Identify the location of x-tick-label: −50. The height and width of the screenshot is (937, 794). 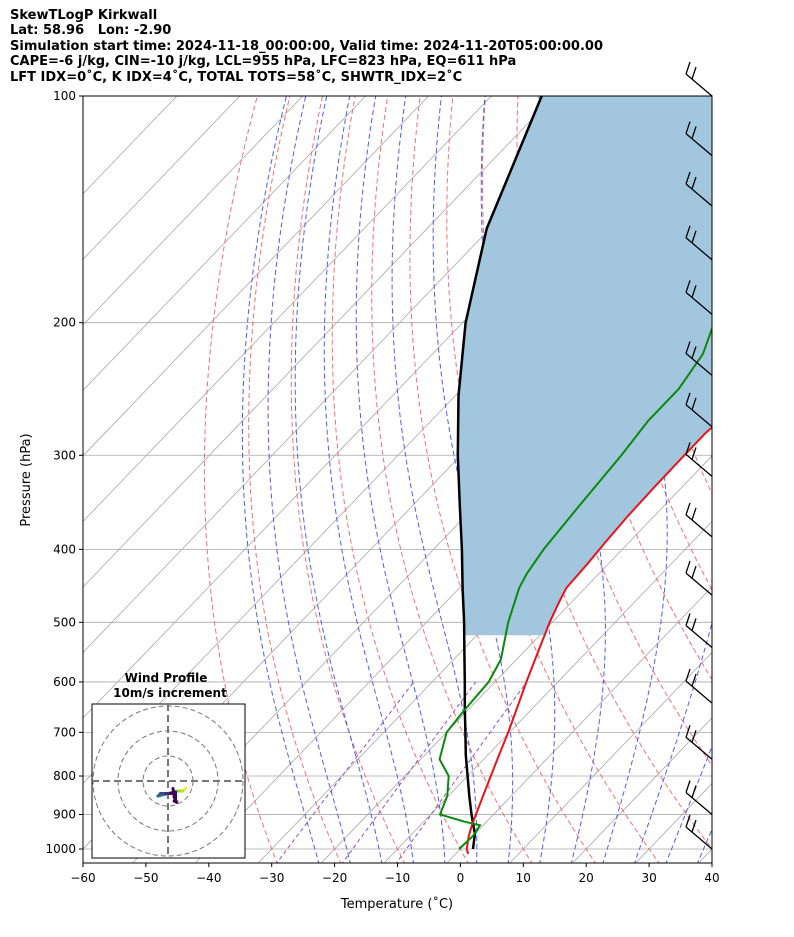
(145, 878).